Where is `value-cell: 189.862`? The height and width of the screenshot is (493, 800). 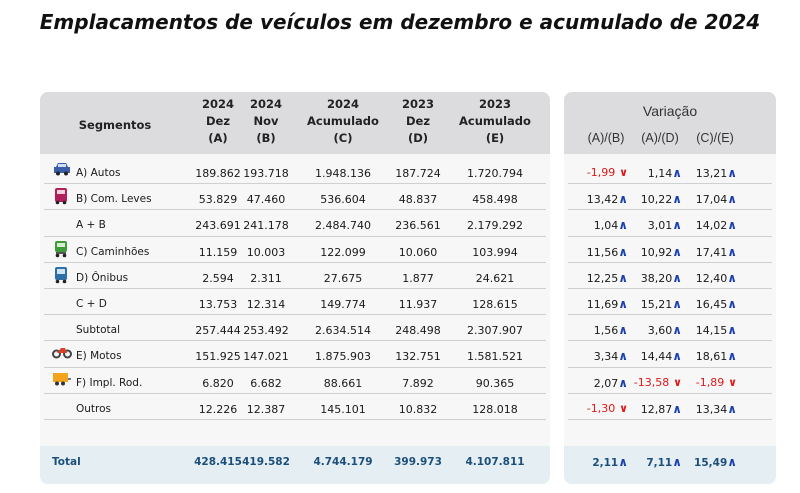 value-cell: 189.862 is located at coordinates (218, 173).